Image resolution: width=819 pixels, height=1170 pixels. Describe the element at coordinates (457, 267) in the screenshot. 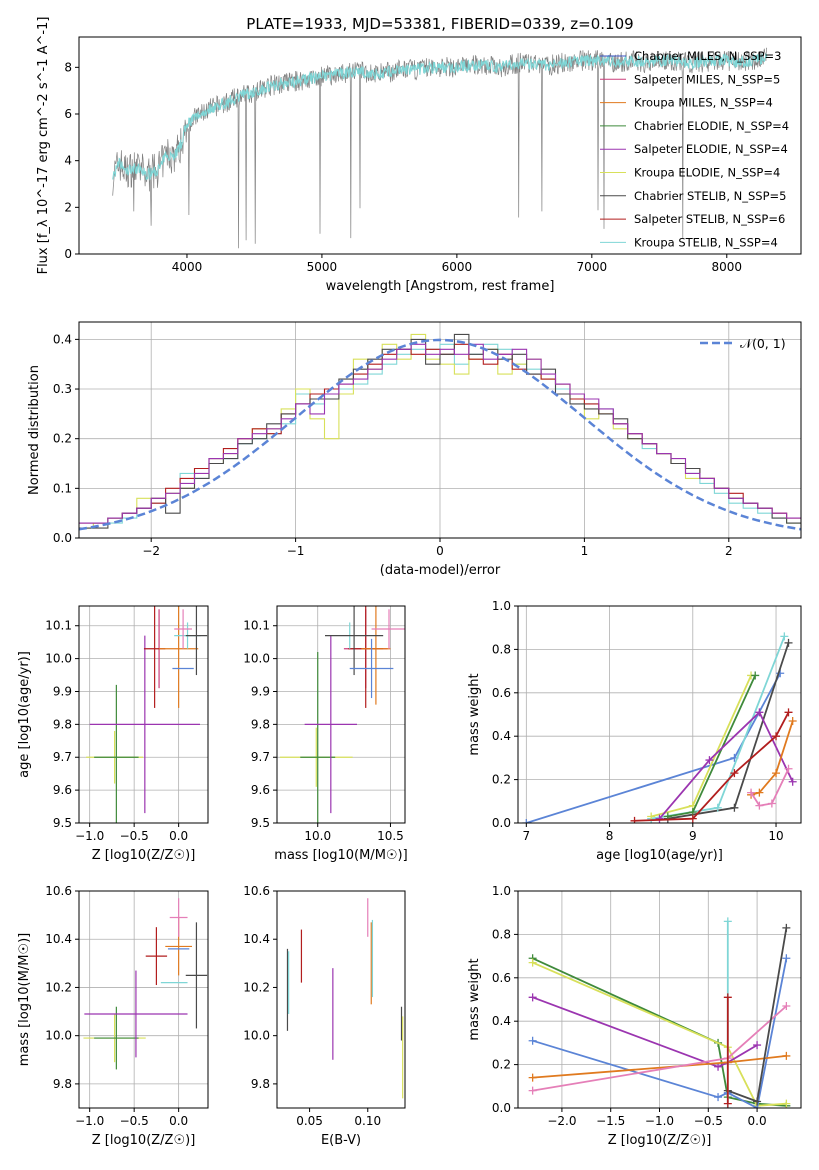

I see `x-tick-label: 6000` at that location.